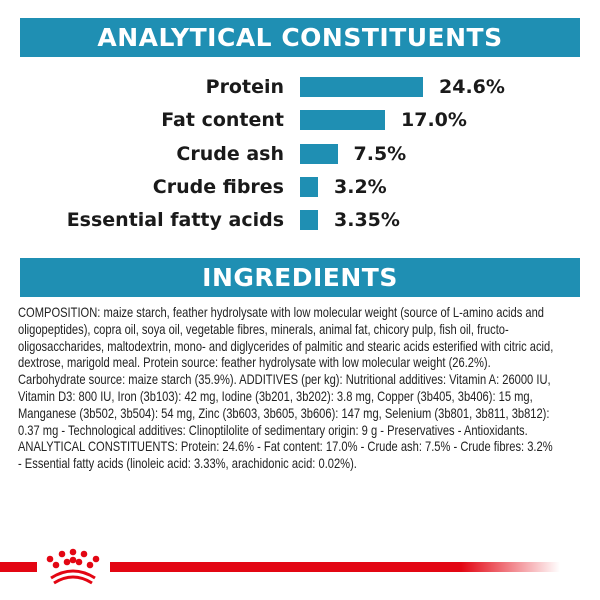 The image size is (600, 600). I want to click on value-label: 17.0%, so click(434, 120).